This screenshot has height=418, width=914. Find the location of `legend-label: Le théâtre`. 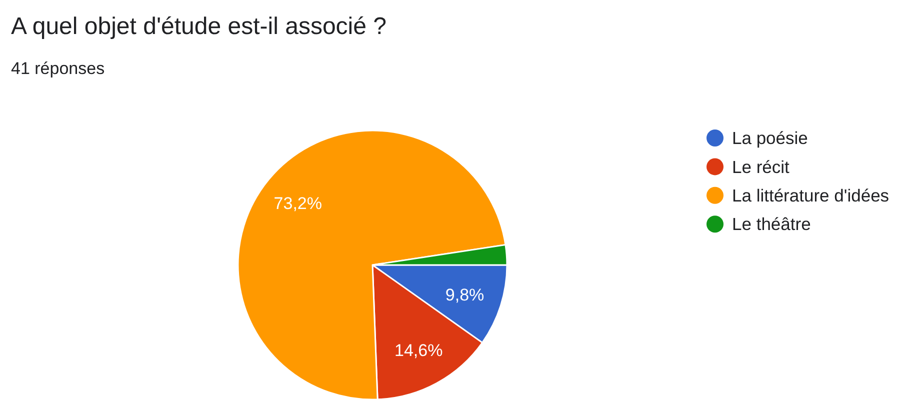

legend-label: Le théâtre is located at coordinates (771, 224).